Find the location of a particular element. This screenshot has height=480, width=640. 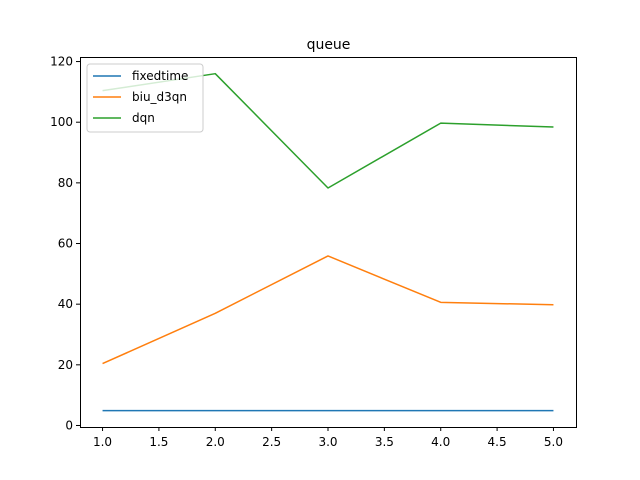

chart-title: queue is located at coordinates (329, 45).